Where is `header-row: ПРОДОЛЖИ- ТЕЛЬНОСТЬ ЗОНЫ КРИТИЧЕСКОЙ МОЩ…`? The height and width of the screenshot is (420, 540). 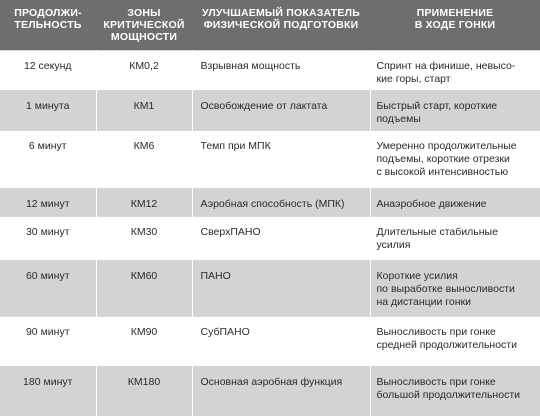 header-row: ПРОДОЛЖИ- ТЕЛЬНОСТЬ ЗОНЫ КРИТИЧЕСКОЙ МОЩ… is located at coordinates (270, 25).